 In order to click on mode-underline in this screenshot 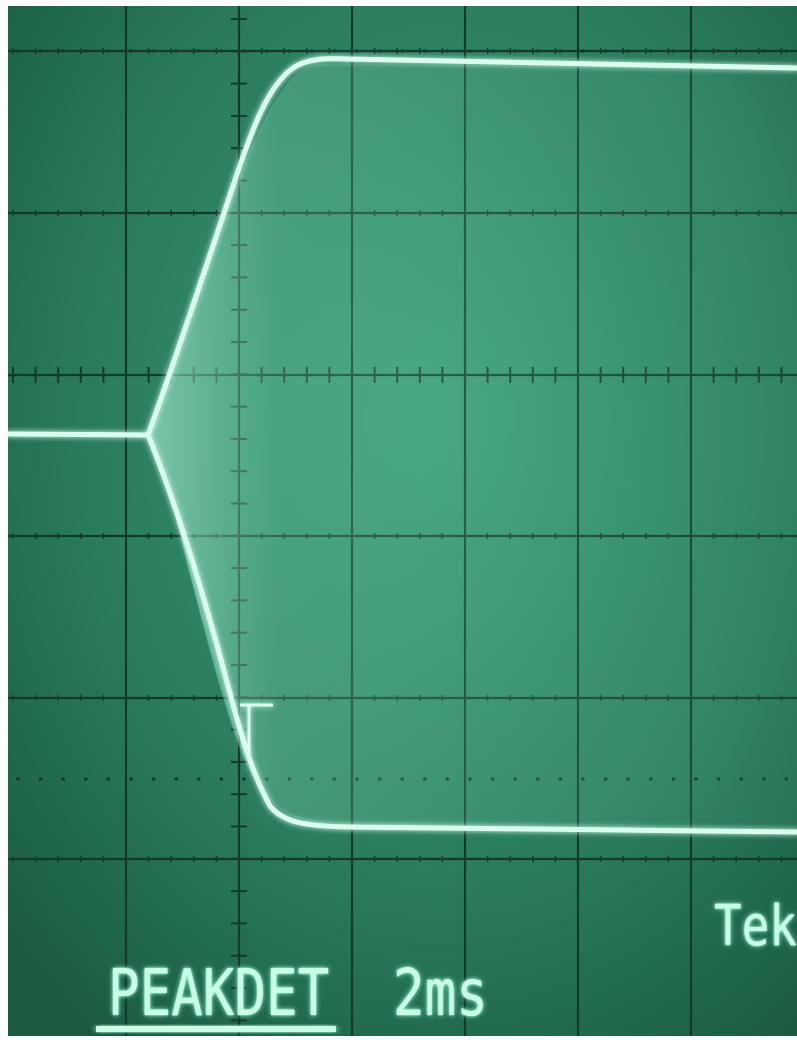, I will do `click(216, 1029)`.